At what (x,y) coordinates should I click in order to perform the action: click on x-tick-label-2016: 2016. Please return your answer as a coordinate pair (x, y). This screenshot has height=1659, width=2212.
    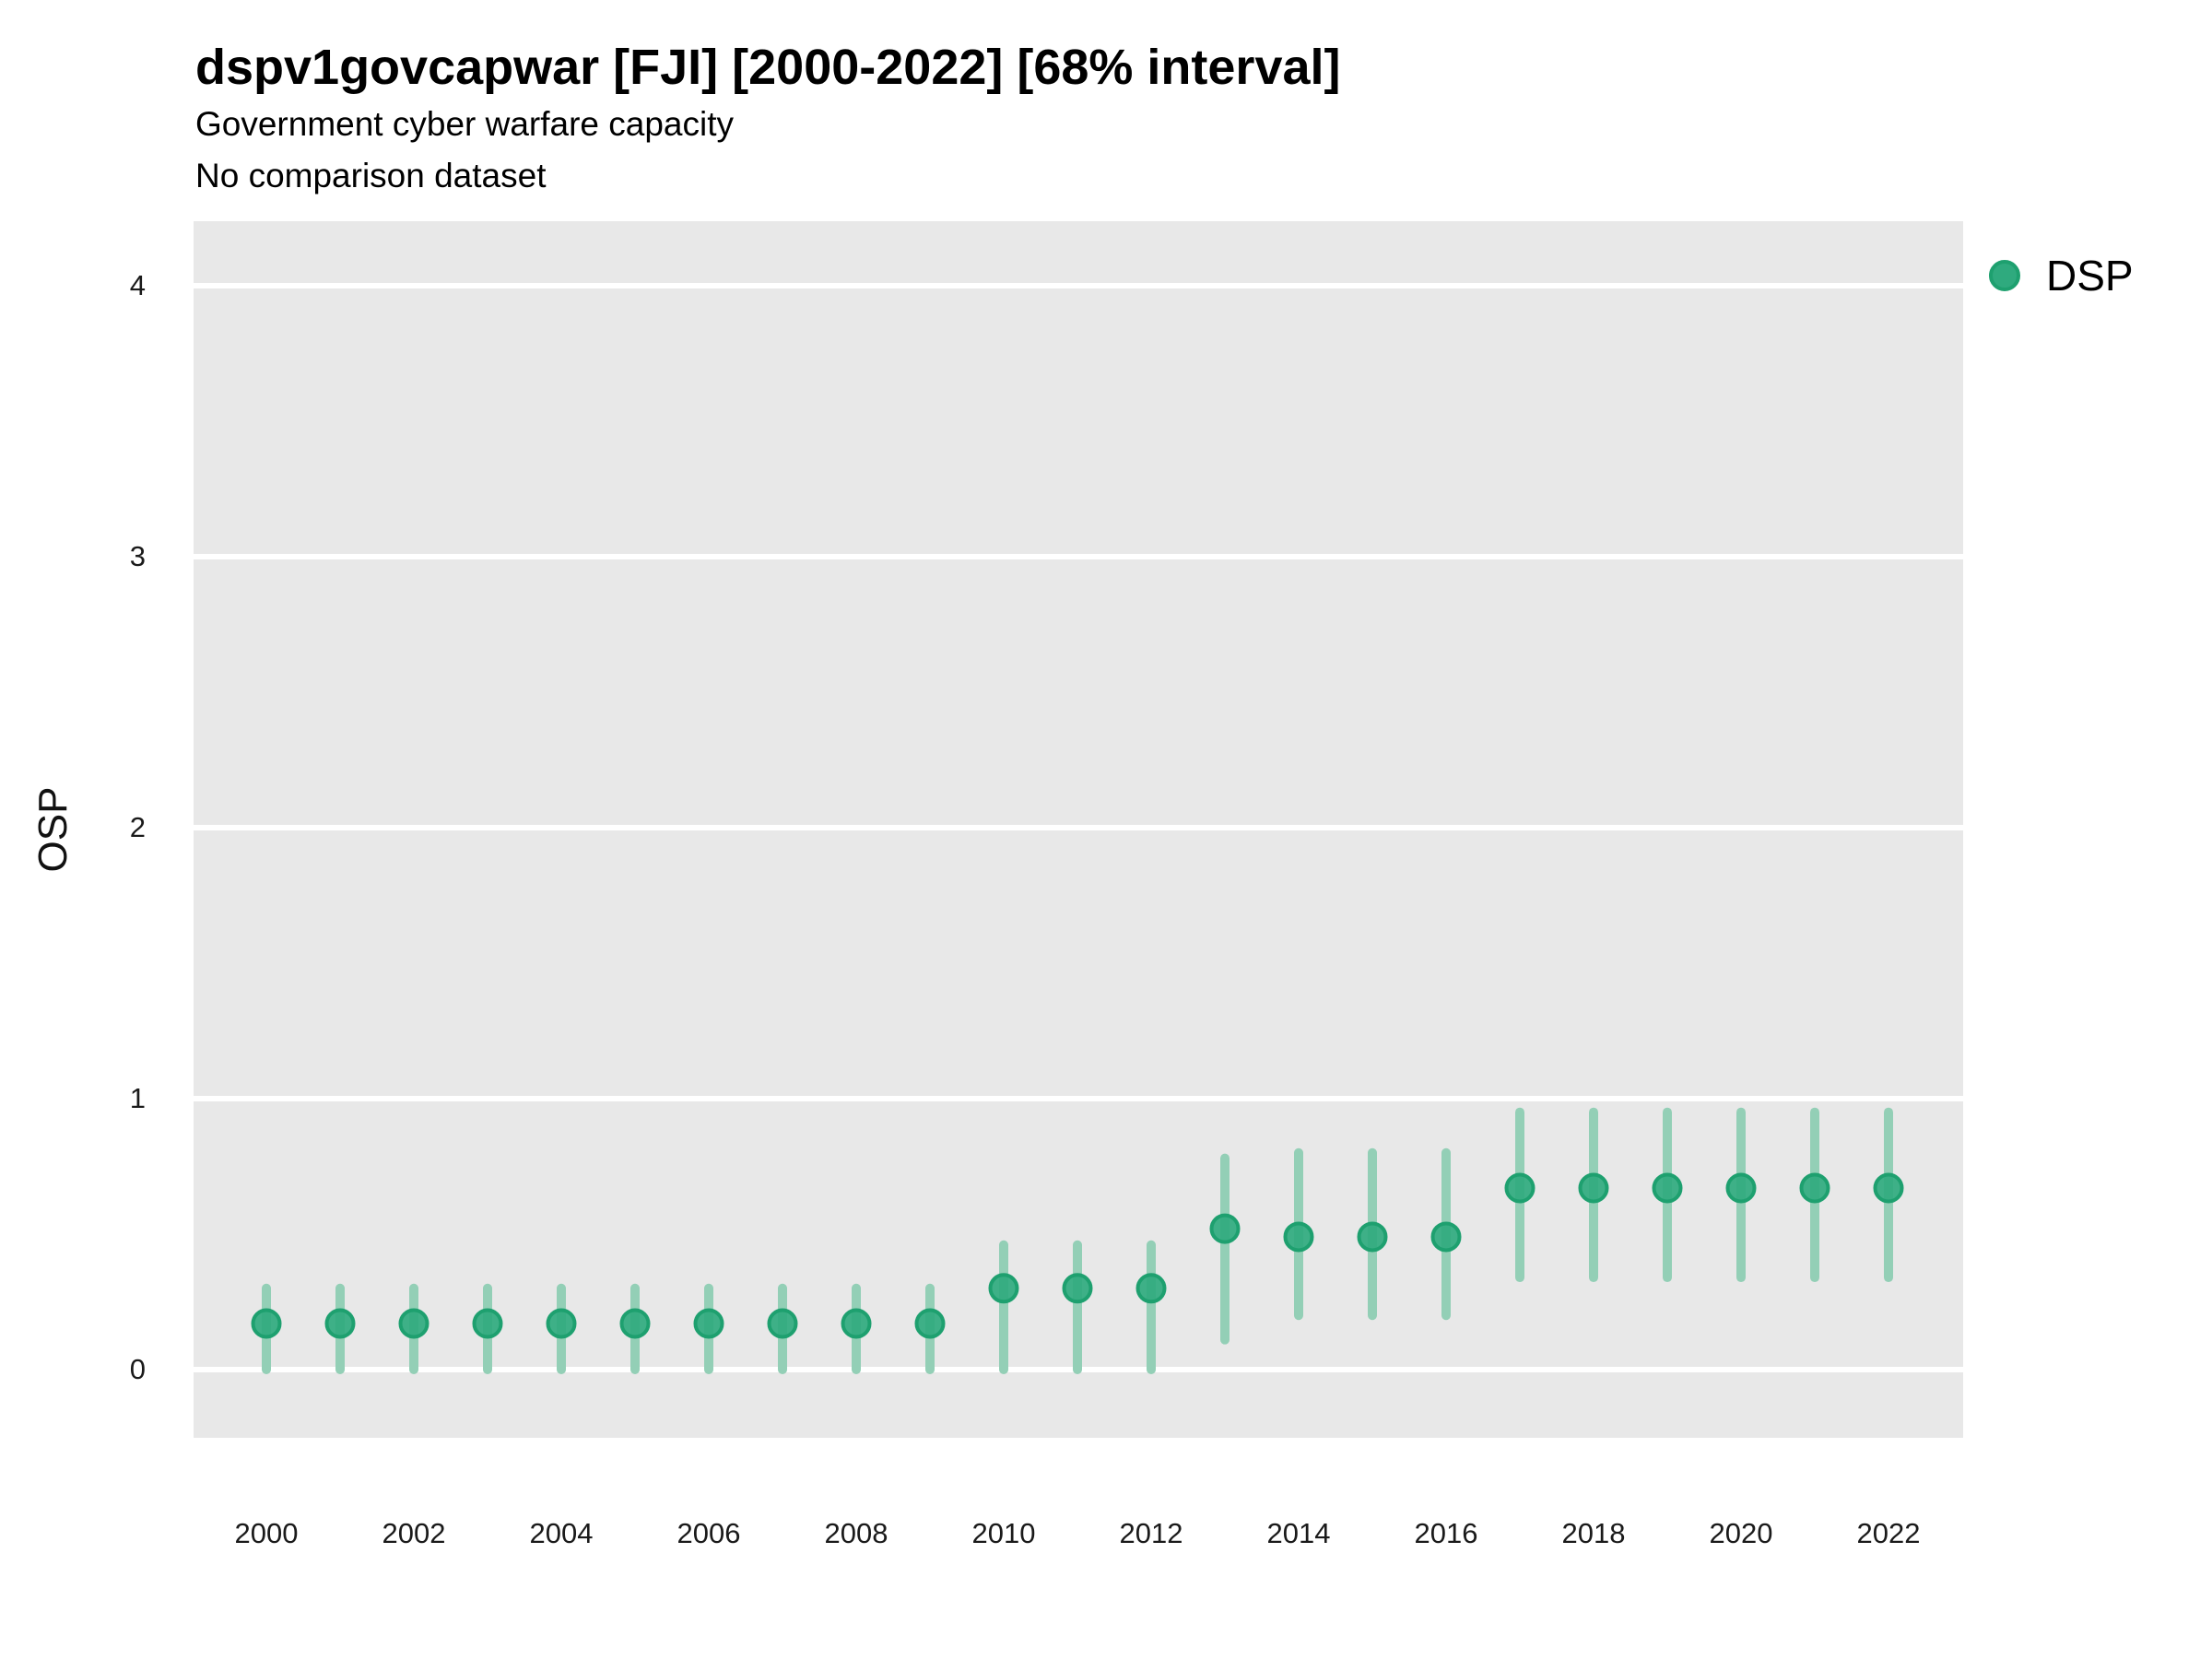
    Looking at the image, I should click on (1446, 1533).